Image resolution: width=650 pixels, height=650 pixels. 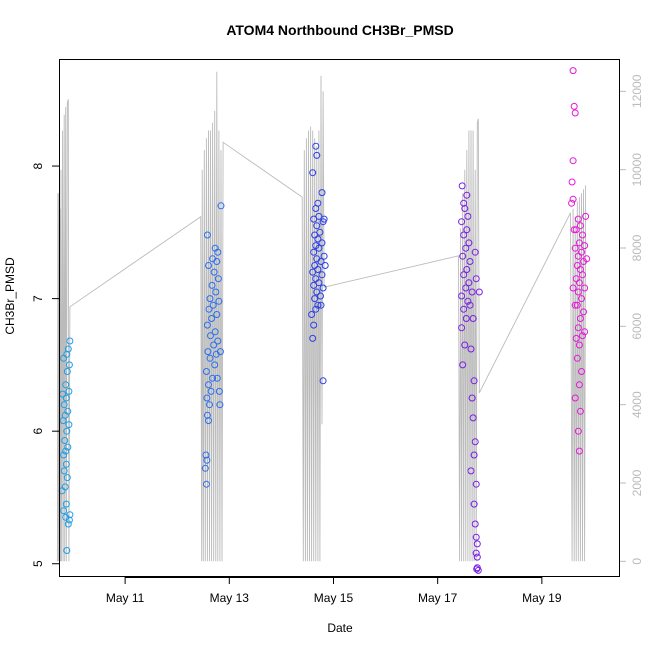 I want to click on y2-tick-label: 6000, so click(x=637, y=326).